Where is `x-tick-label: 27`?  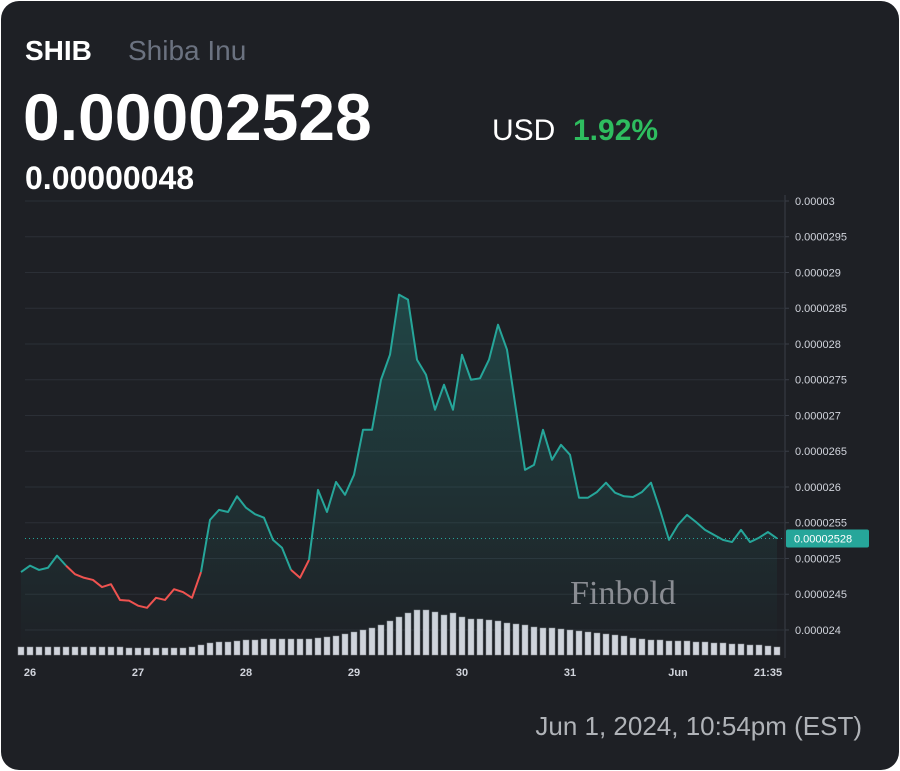 x-tick-label: 27 is located at coordinates (138, 673).